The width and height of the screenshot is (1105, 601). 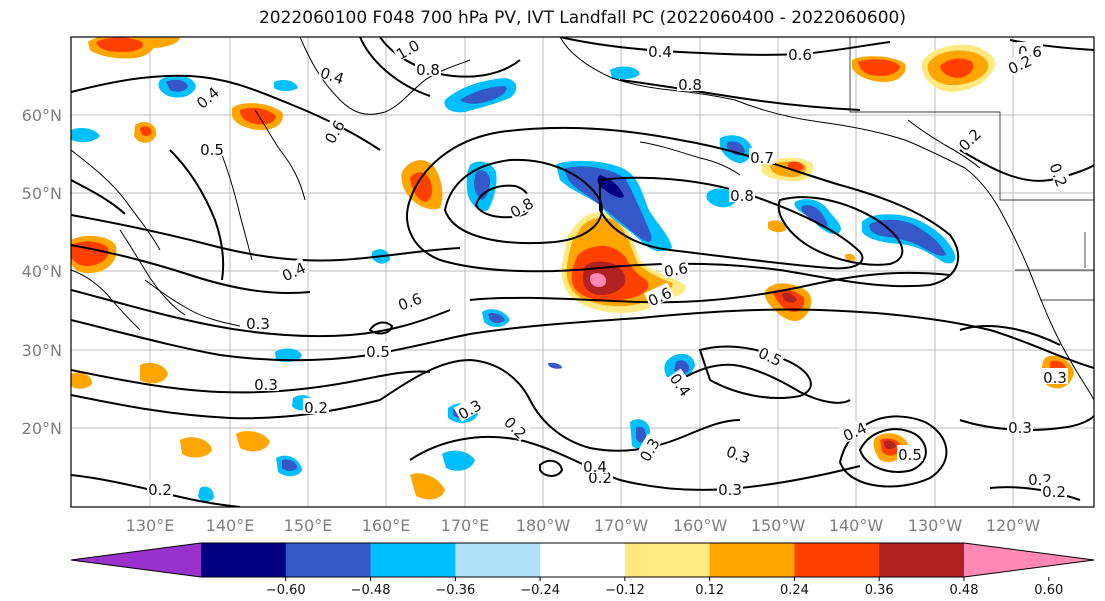 I want to click on contour-label: 0.4, so click(x=595, y=467).